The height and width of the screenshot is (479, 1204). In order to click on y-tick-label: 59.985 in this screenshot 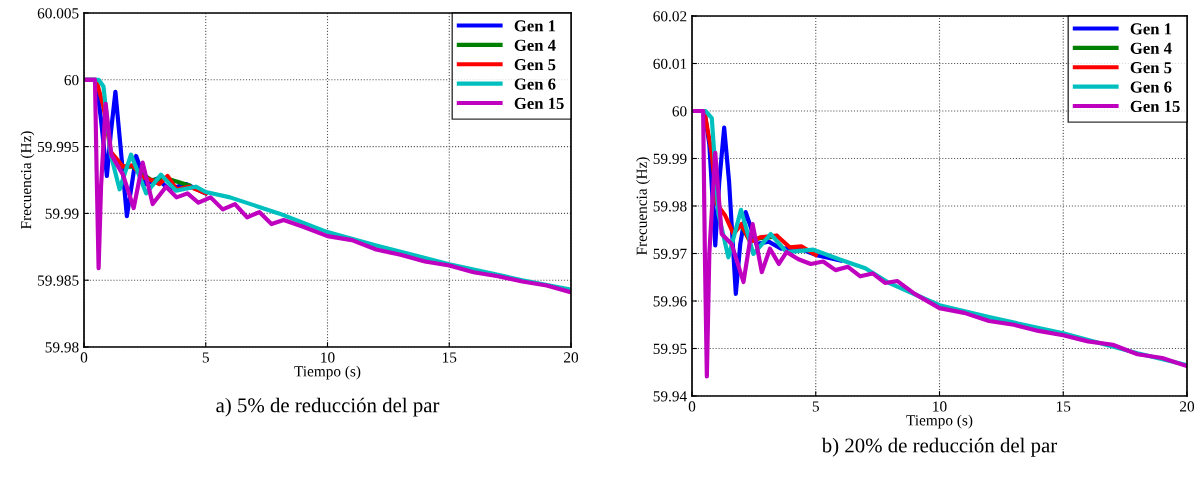, I will do `click(58, 280)`.